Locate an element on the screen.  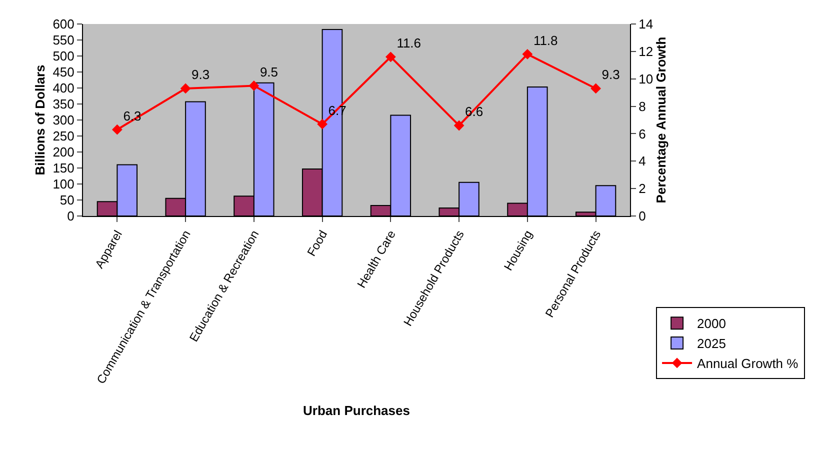
y-tick-label: 100 is located at coordinates (63, 184).